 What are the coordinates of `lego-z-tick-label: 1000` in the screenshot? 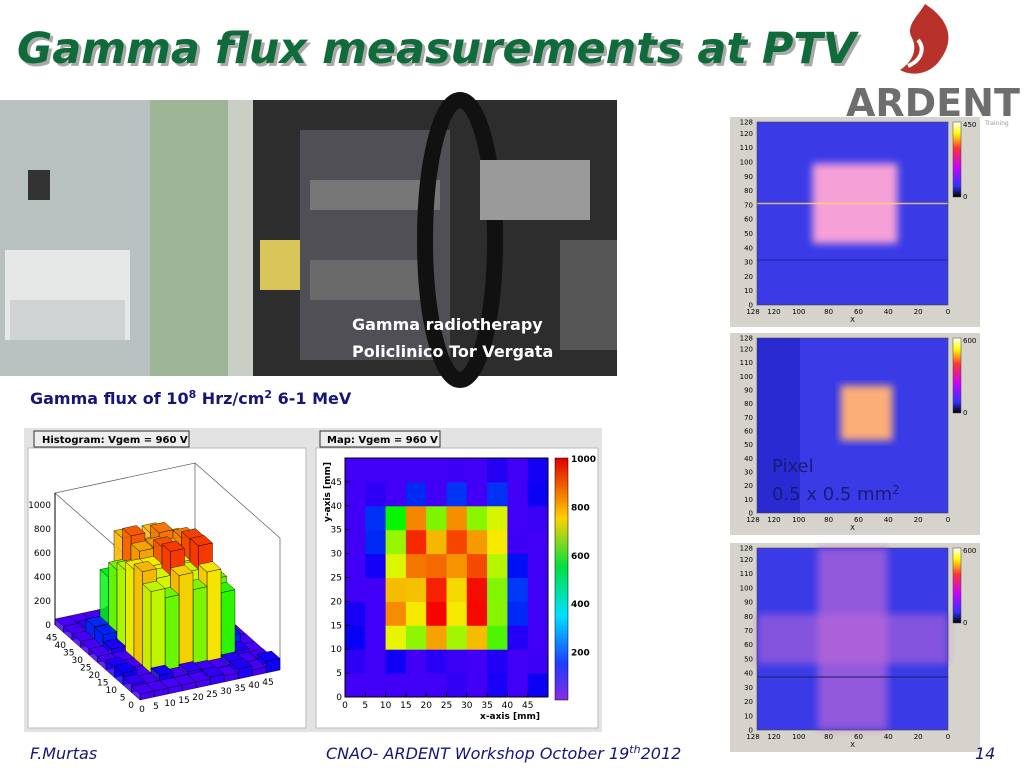 It's located at (39, 506).